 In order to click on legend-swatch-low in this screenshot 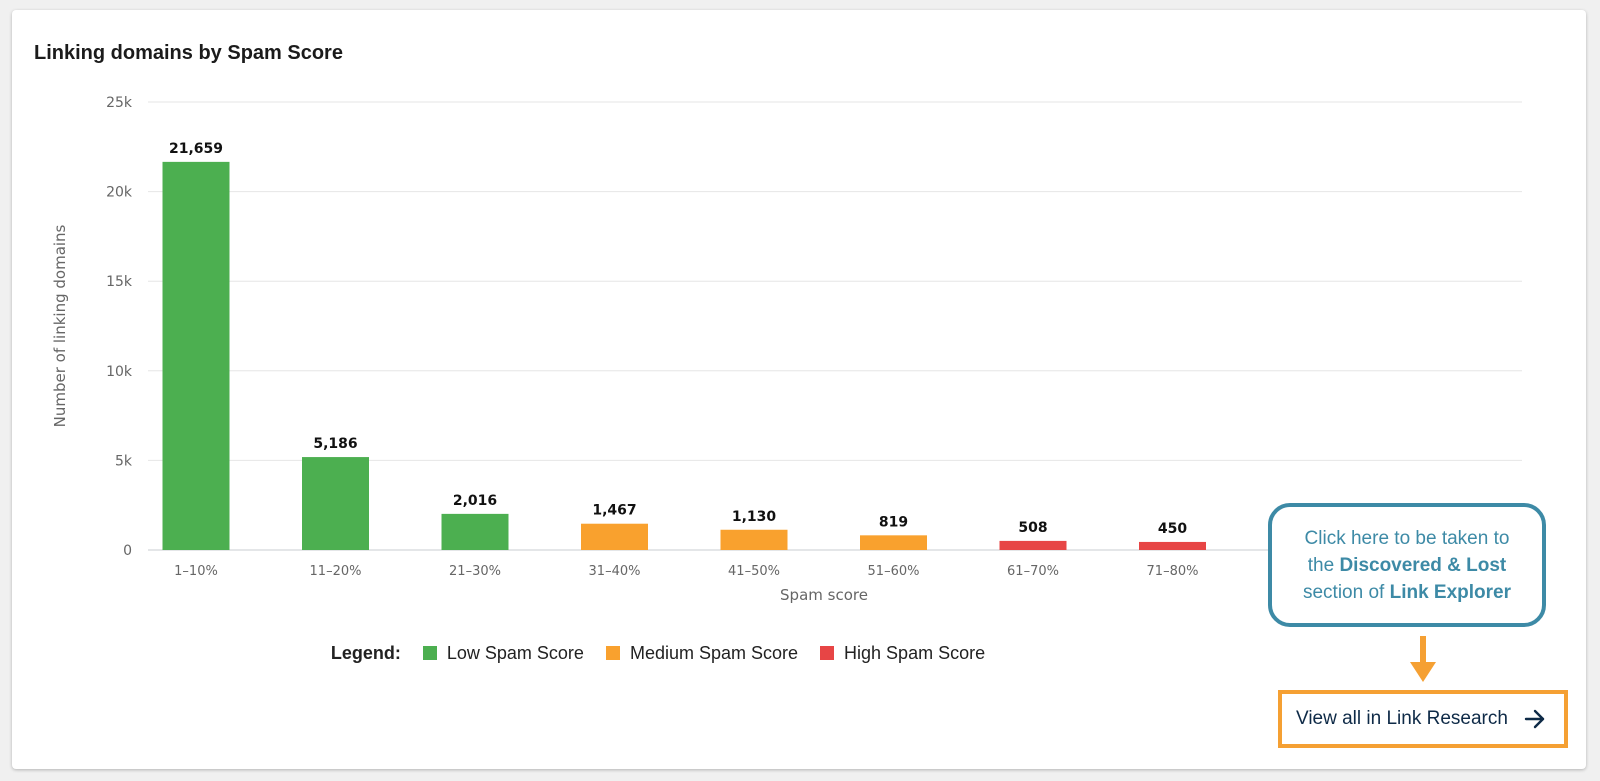, I will do `click(429, 653)`.